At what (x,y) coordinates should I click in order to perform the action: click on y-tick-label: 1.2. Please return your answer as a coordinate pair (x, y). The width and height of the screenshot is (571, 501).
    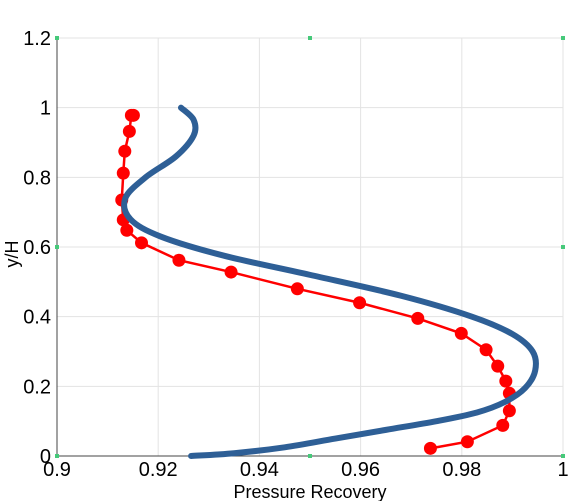
    Looking at the image, I should click on (37, 39).